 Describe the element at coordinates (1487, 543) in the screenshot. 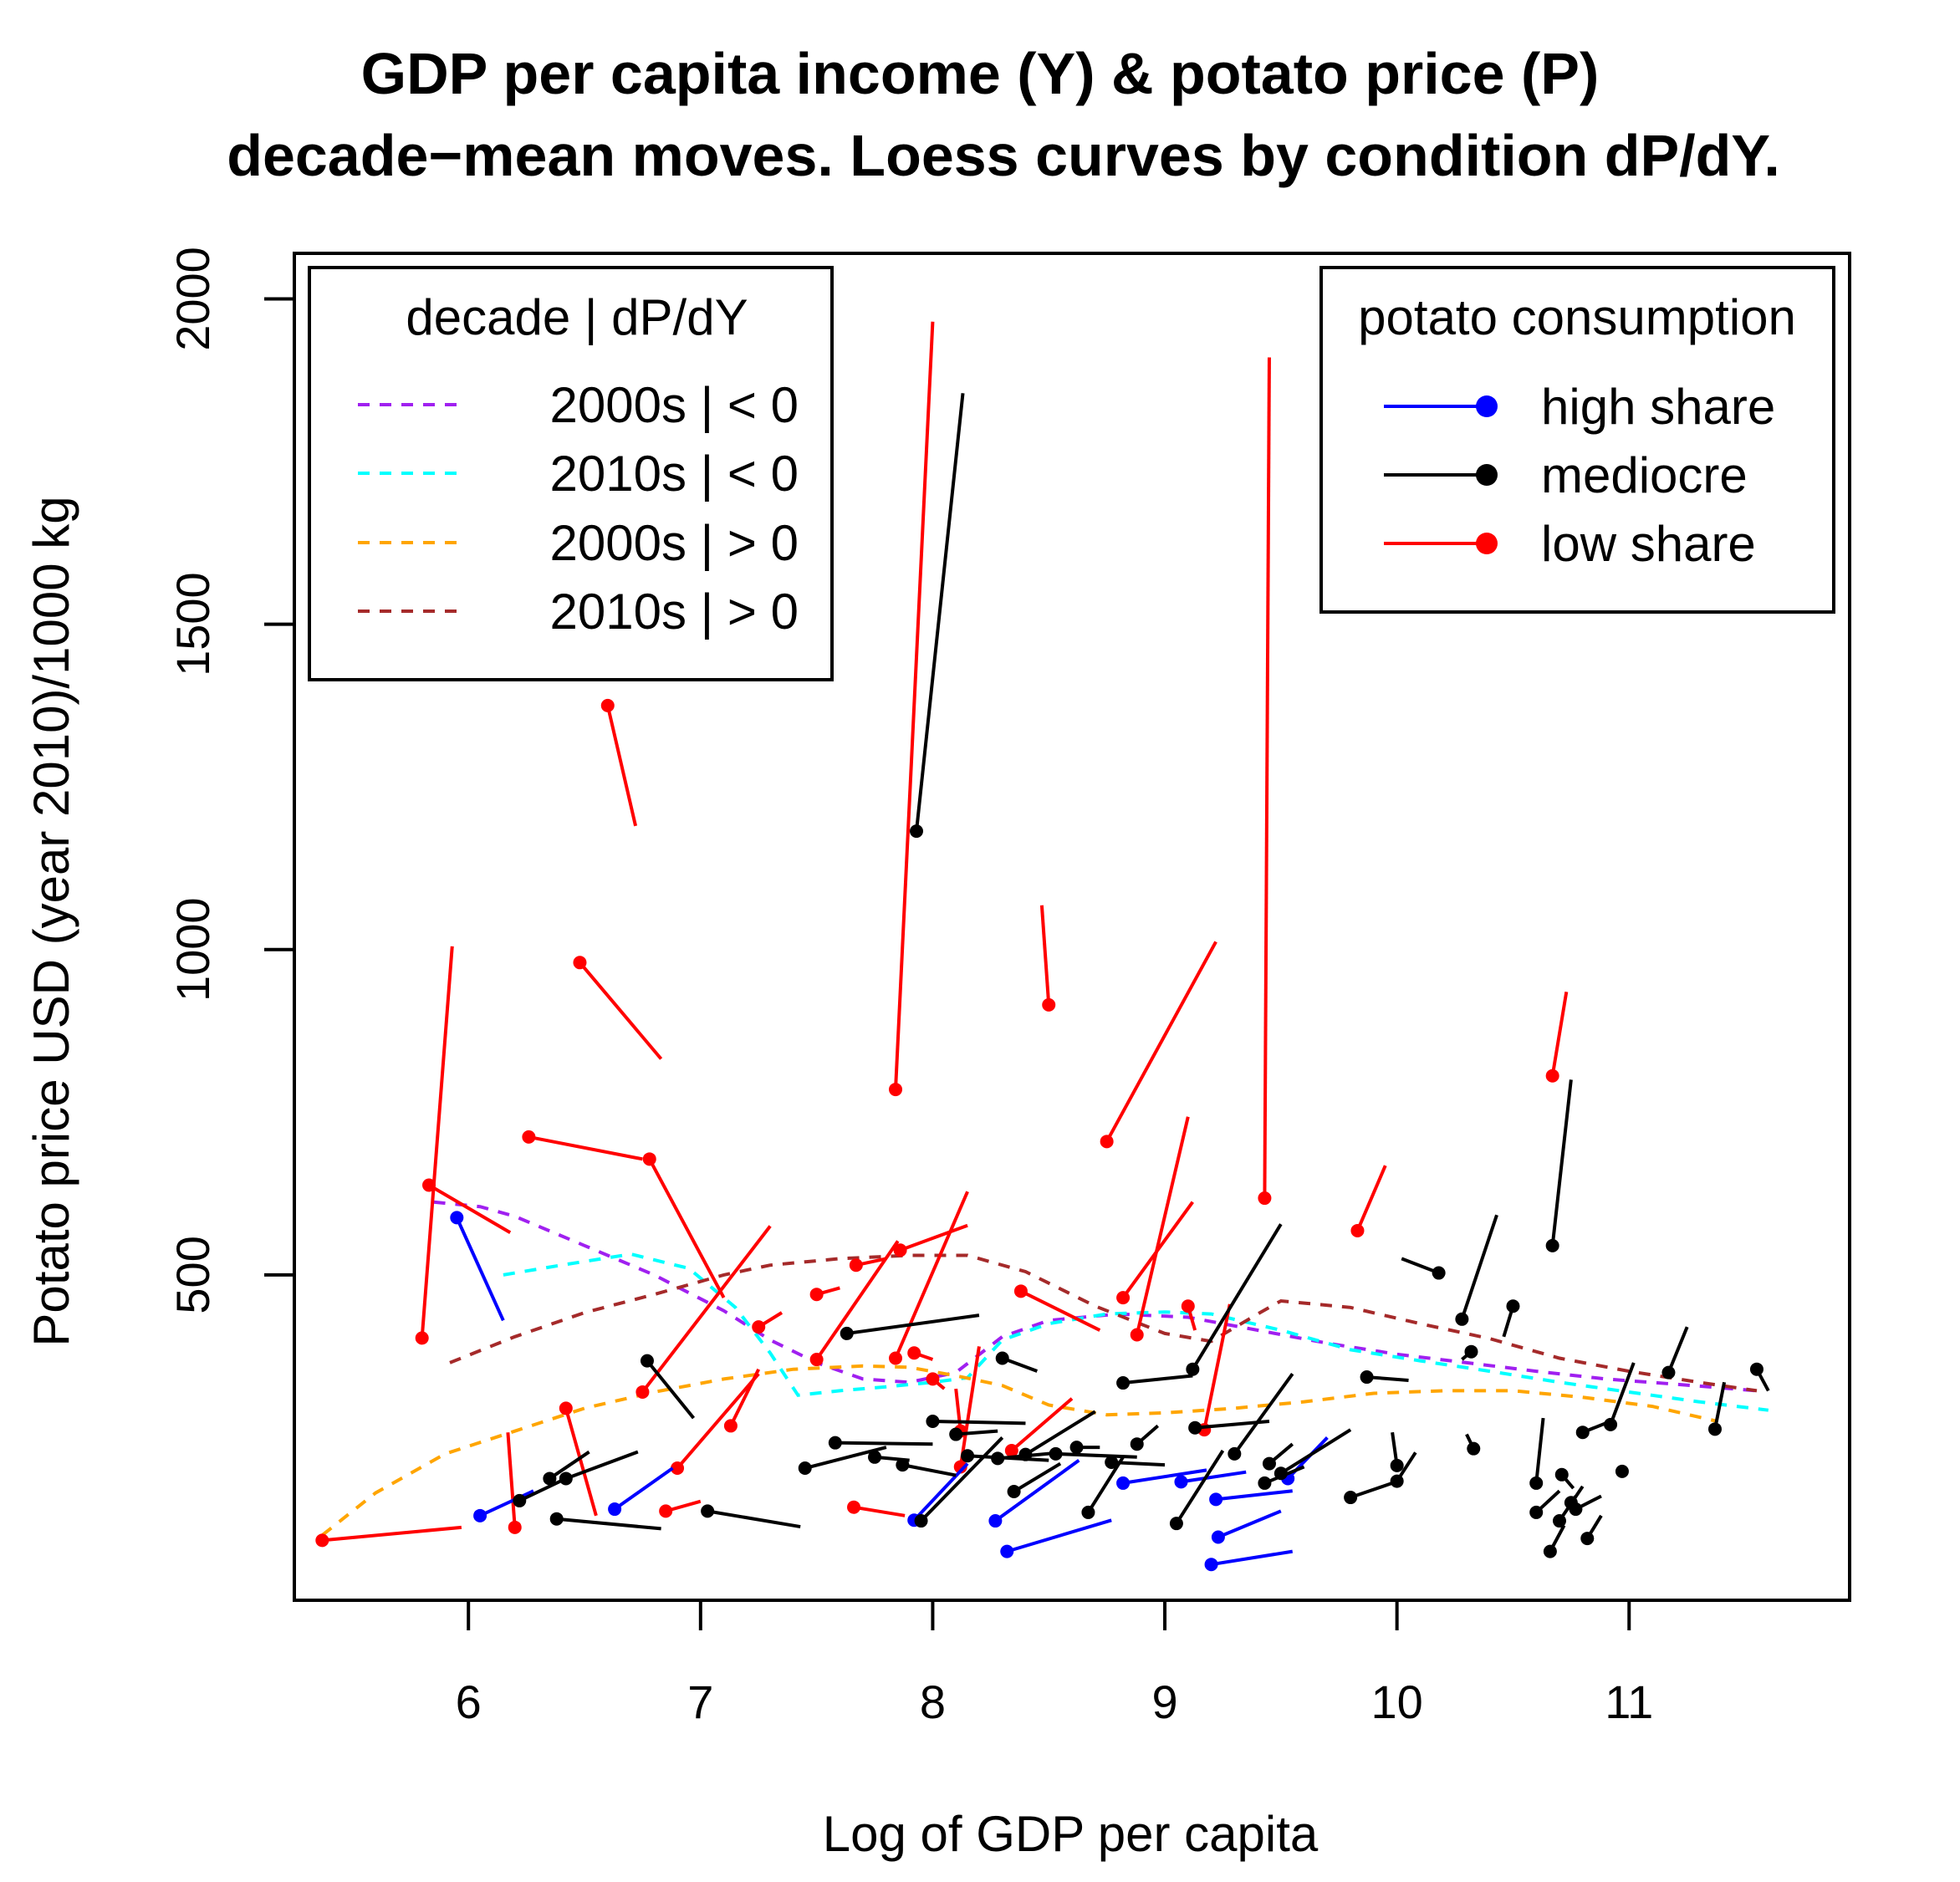

I see `legend-consumption-dot-low-share` at that location.